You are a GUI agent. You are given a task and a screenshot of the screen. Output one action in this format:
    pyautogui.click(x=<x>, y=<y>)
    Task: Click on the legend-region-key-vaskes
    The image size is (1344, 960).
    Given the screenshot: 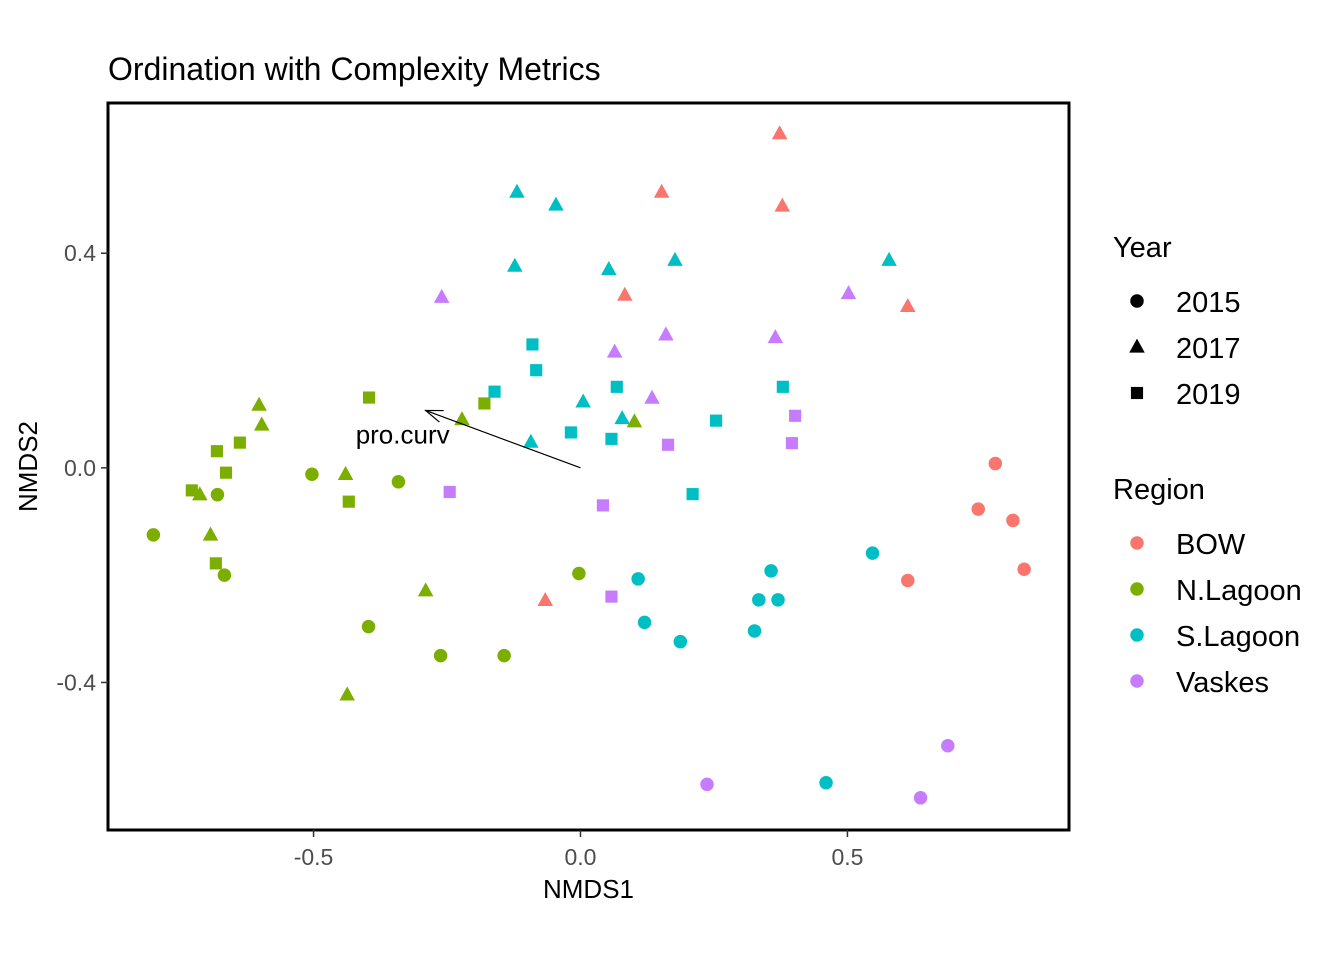 What is the action you would take?
    pyautogui.click(x=1137, y=681)
    